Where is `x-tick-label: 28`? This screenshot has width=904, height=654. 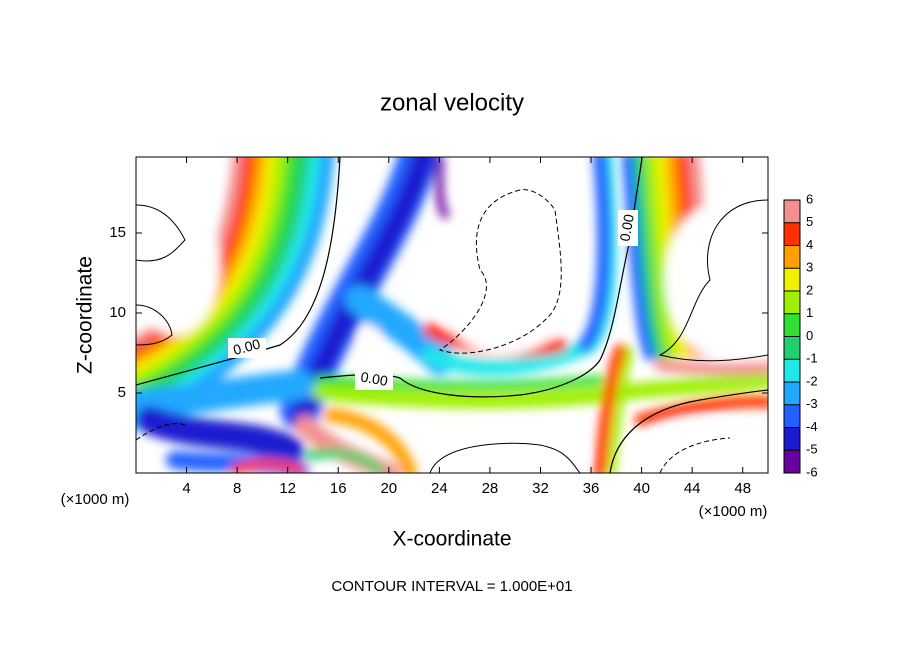
x-tick-label: 28 is located at coordinates (490, 488).